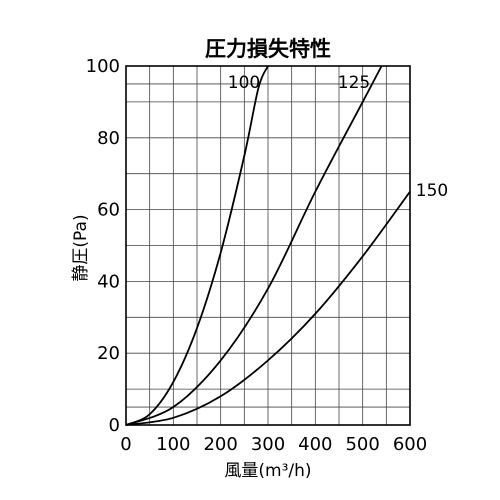 The width and height of the screenshot is (500, 500). What do you see at coordinates (268, 444) in the screenshot?
I see `x-tick-label: 300` at bounding box center [268, 444].